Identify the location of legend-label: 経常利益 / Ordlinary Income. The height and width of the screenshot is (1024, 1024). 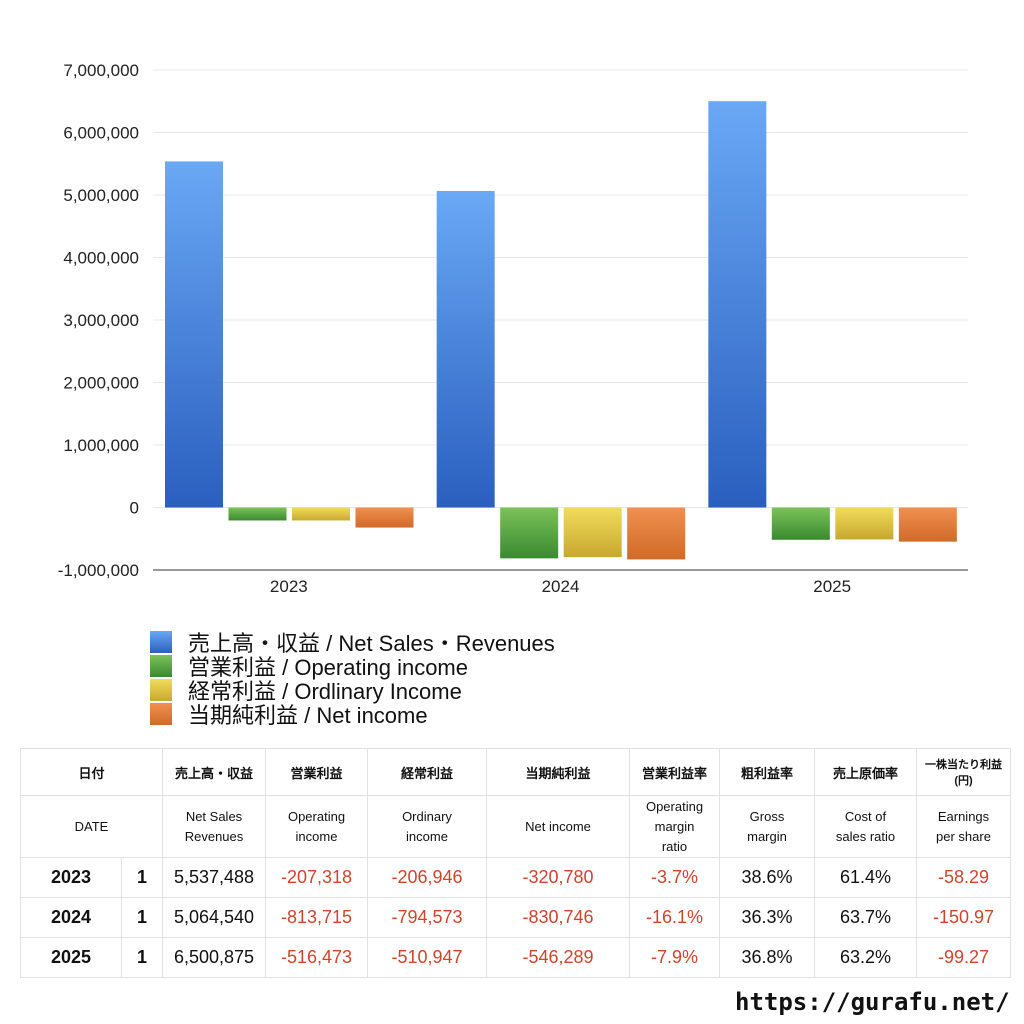
(325, 691).